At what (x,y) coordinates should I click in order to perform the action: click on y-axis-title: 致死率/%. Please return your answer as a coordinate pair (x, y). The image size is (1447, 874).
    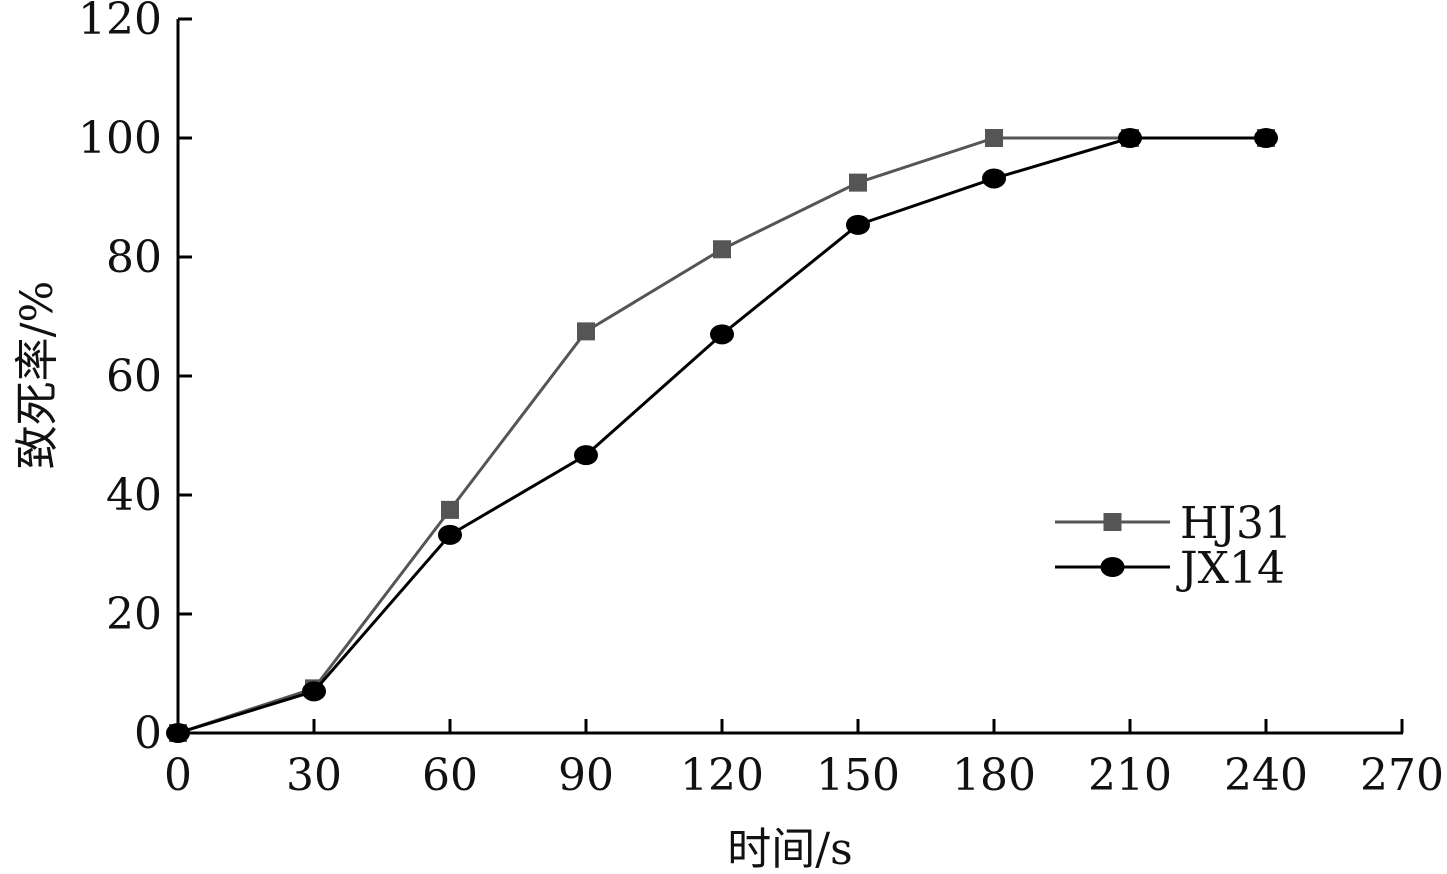
    Looking at the image, I should click on (37, 375).